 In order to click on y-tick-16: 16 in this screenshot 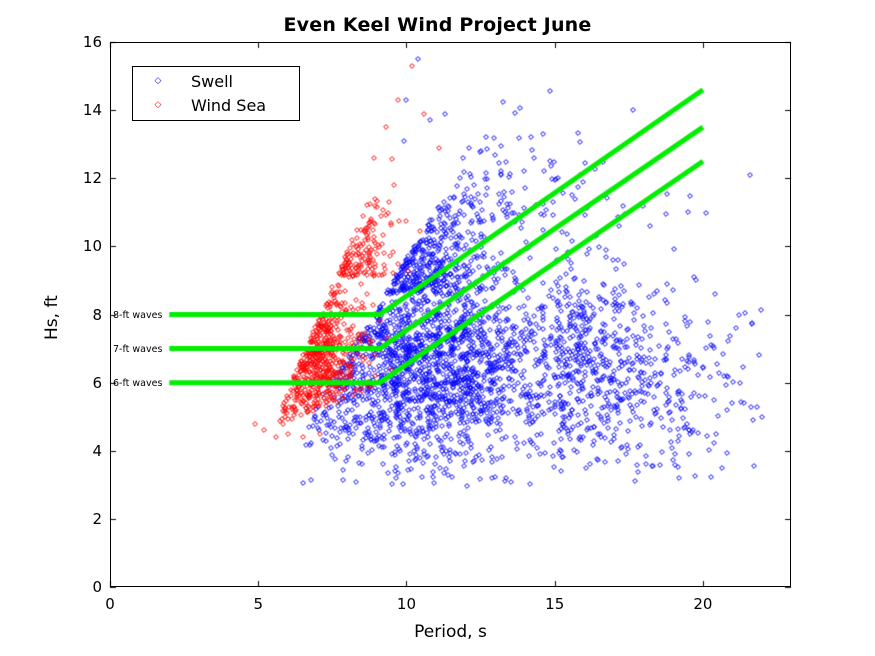, I will do `click(92, 42)`.